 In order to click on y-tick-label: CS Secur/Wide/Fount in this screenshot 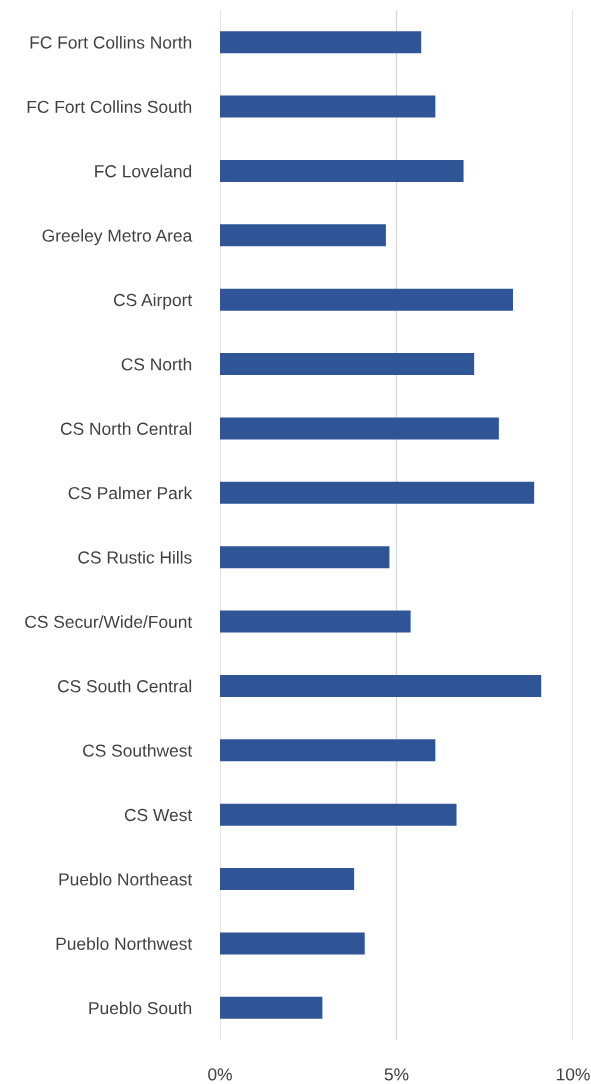, I will do `click(109, 622)`.